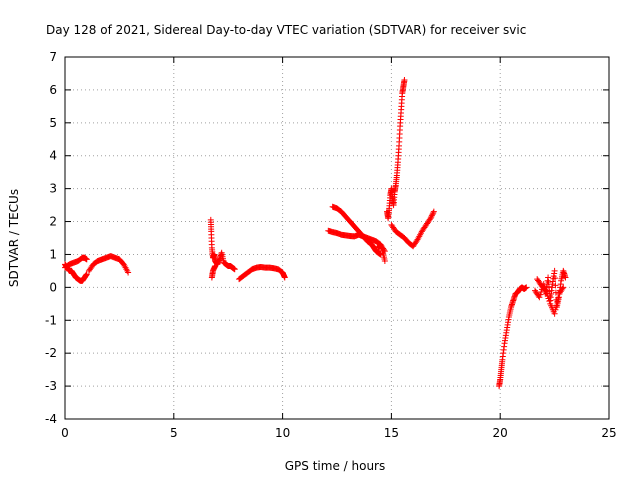  Describe the element at coordinates (53, 90) in the screenshot. I see `y-tick-label: 6` at that location.